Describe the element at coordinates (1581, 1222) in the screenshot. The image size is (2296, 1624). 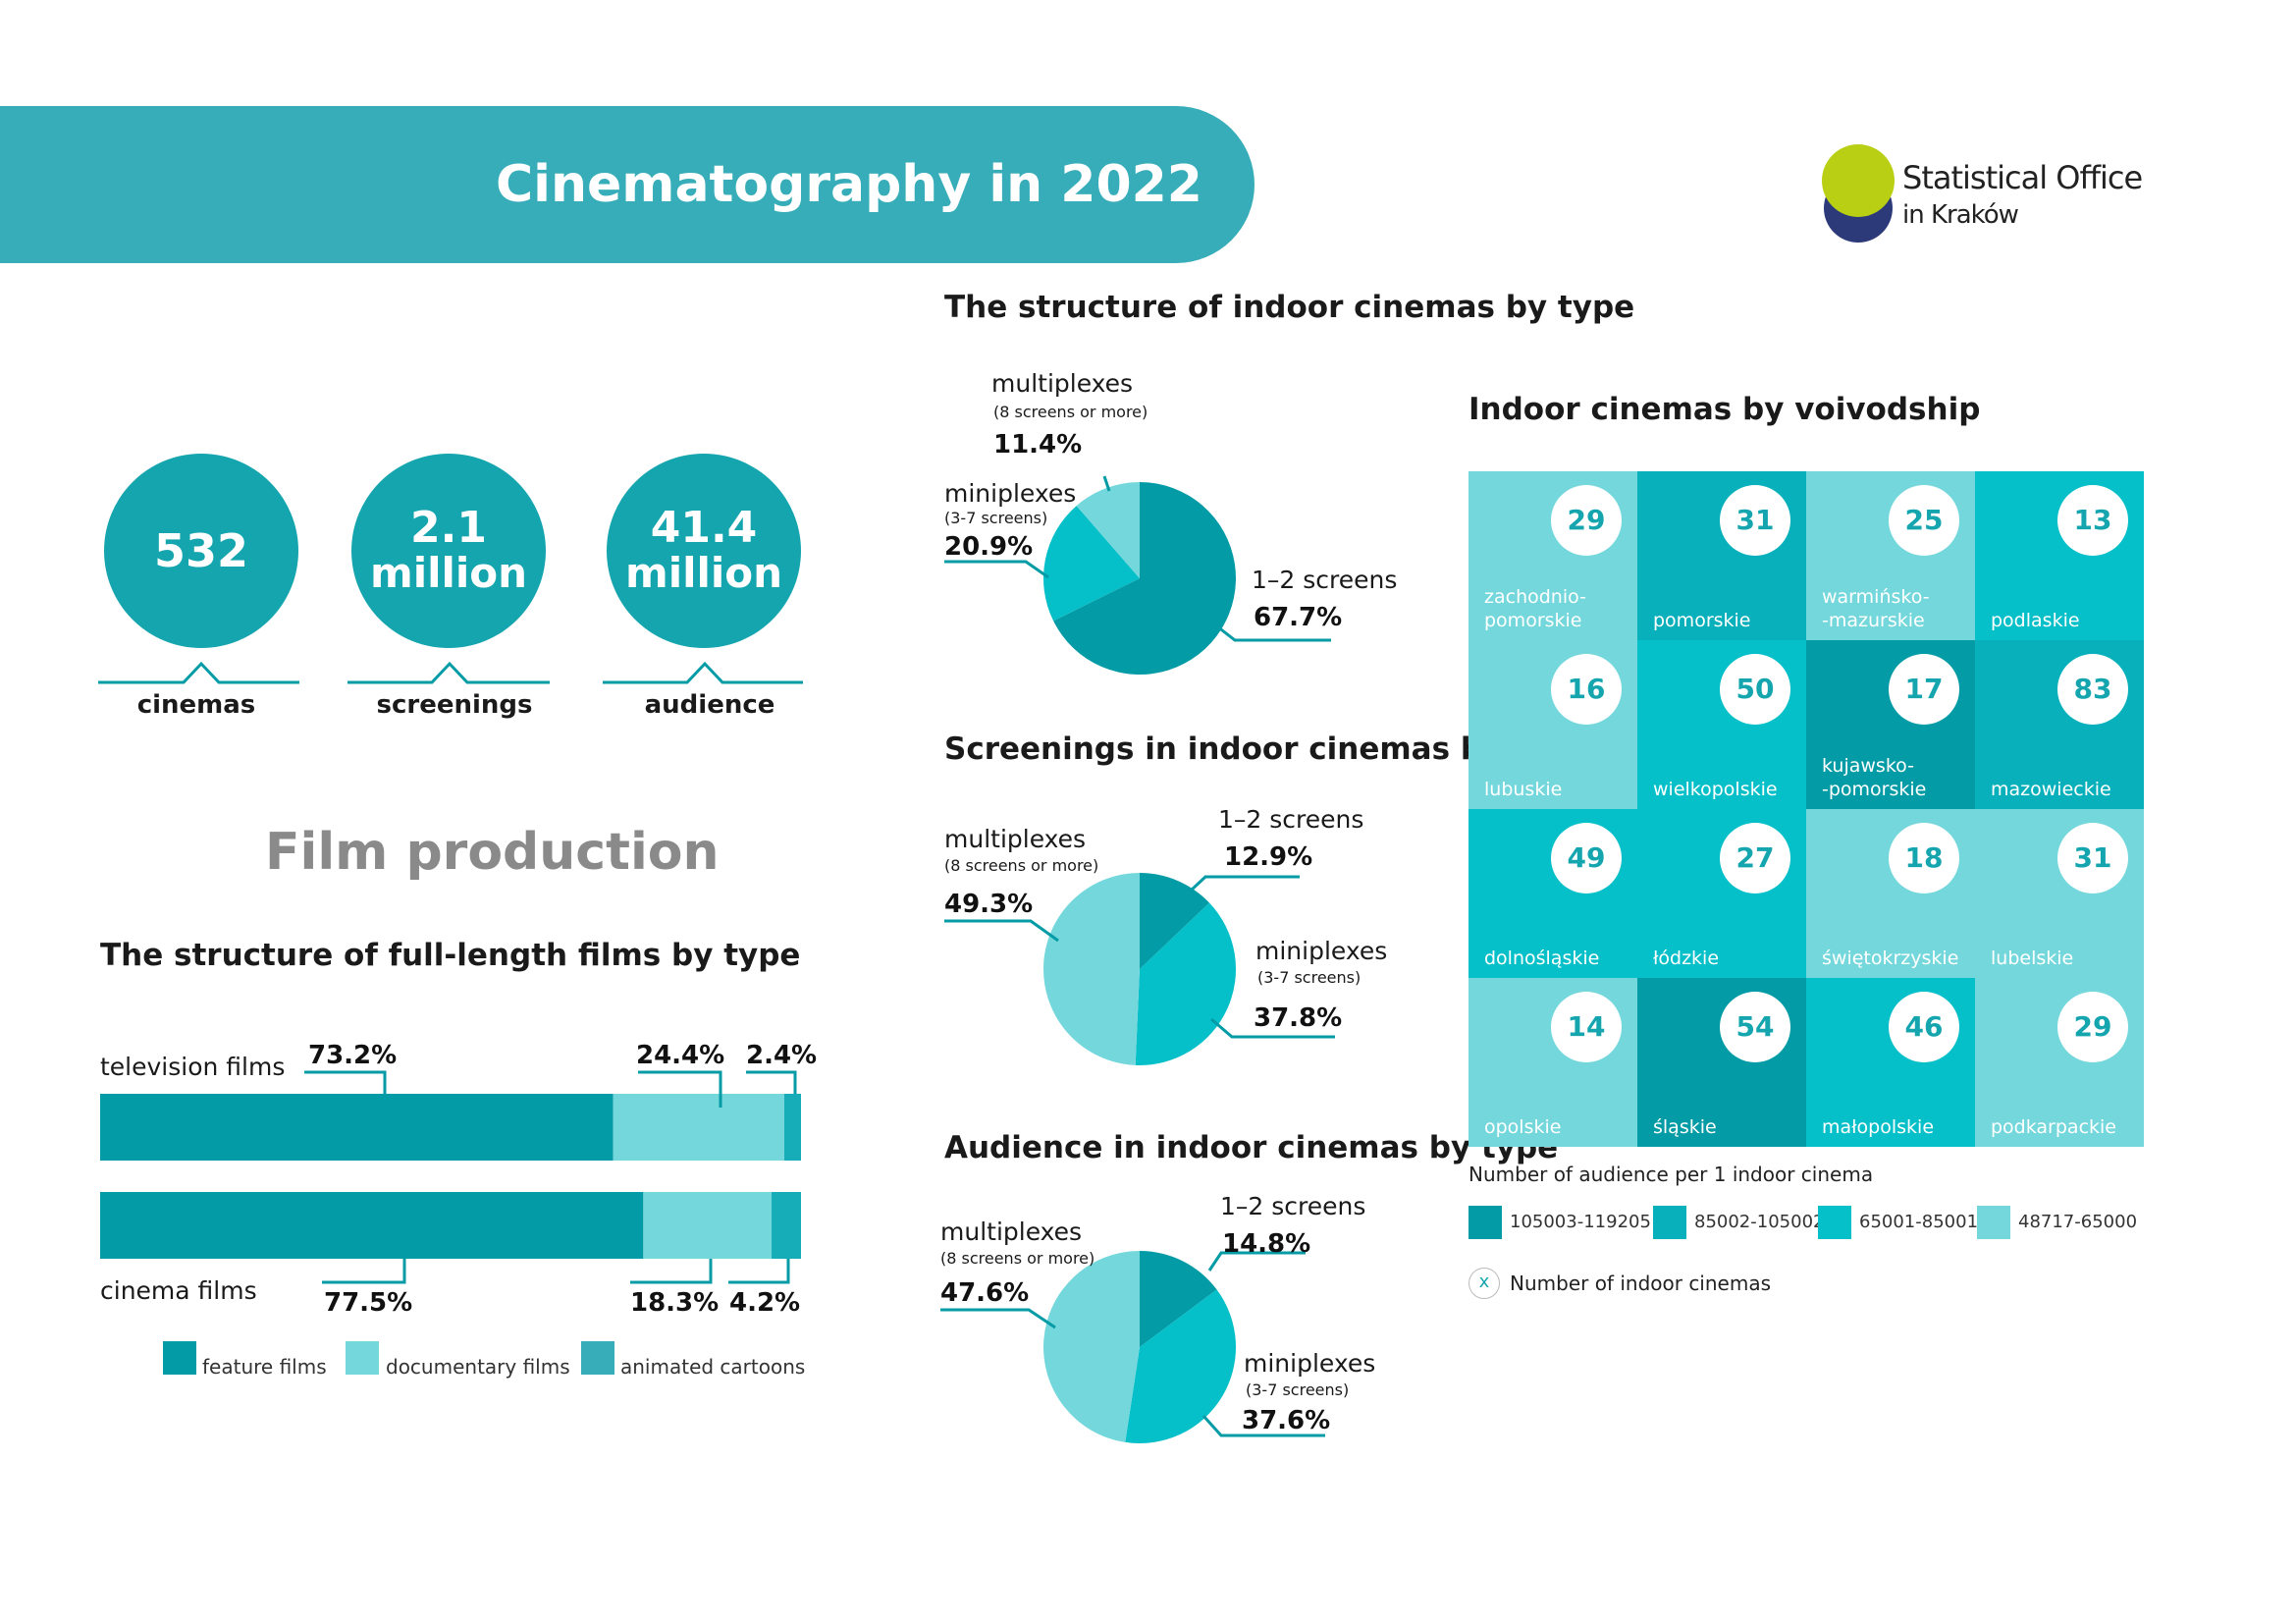
I see `map-legend-label: 105003-119205` at that location.